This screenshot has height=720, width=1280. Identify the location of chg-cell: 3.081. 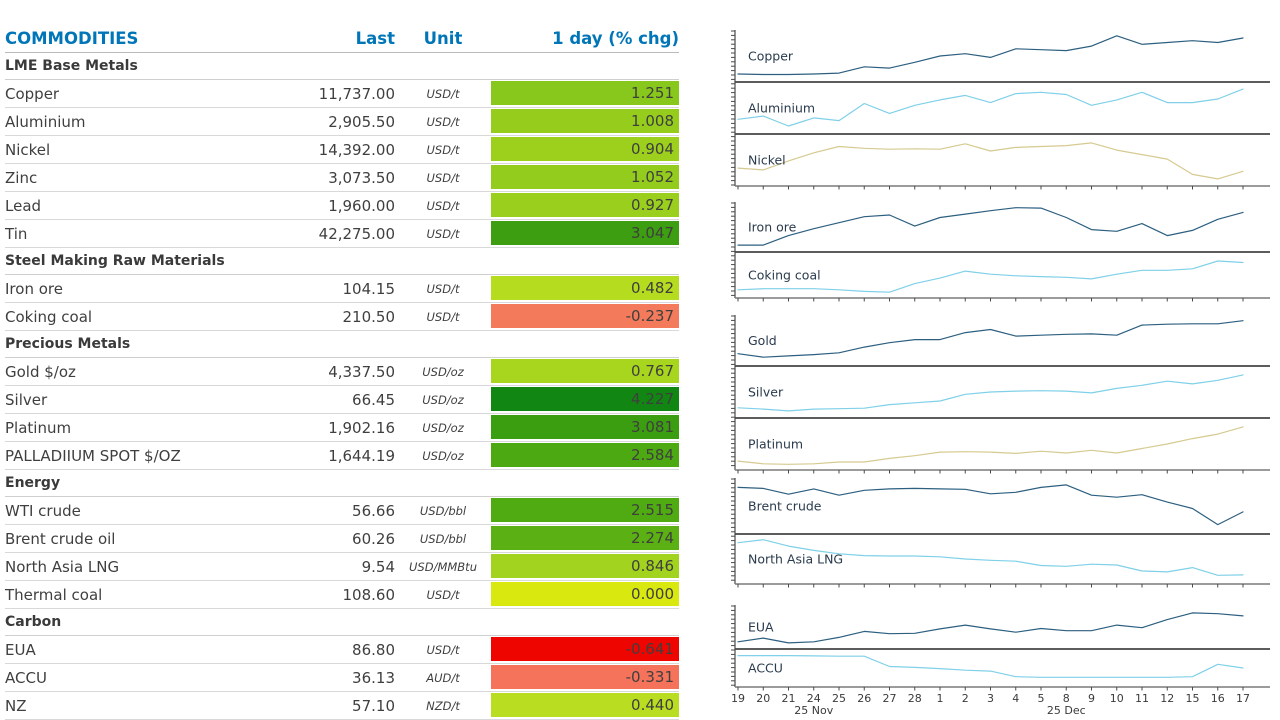
(585, 427).